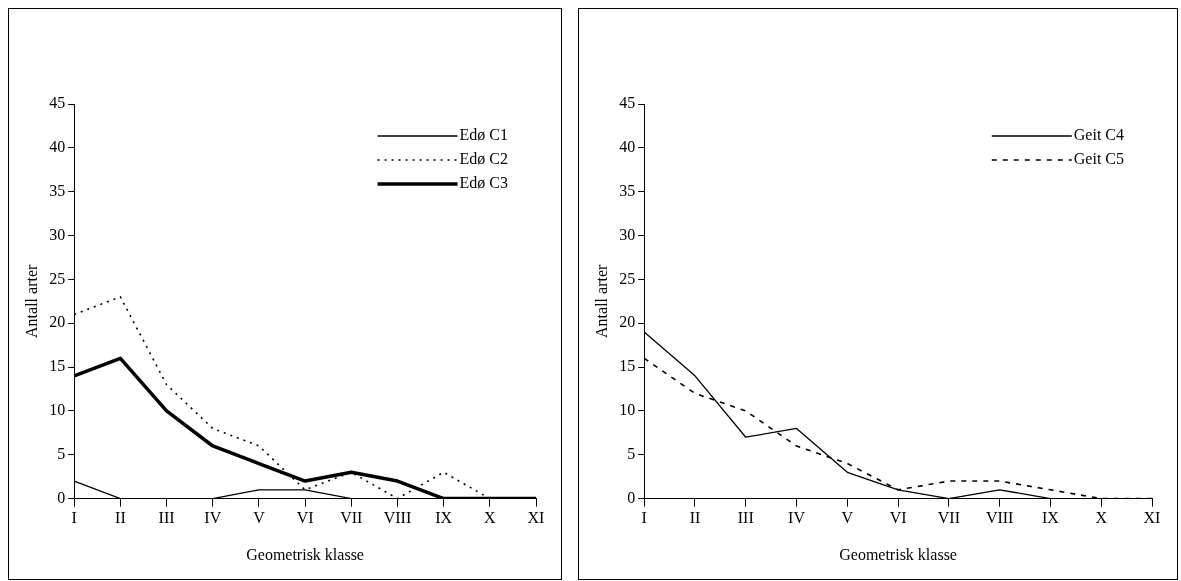 The height and width of the screenshot is (581, 1181). What do you see at coordinates (484, 183) in the screenshot?
I see `legend-label: Edø C3` at bounding box center [484, 183].